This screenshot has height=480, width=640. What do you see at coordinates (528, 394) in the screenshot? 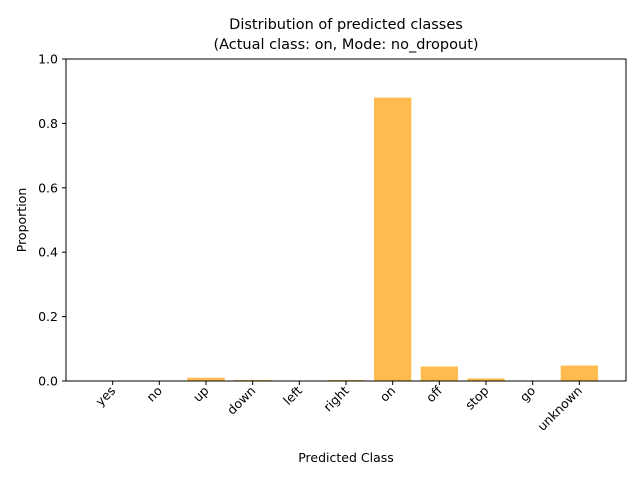
I see `x-tick-label: go` at bounding box center [528, 394].